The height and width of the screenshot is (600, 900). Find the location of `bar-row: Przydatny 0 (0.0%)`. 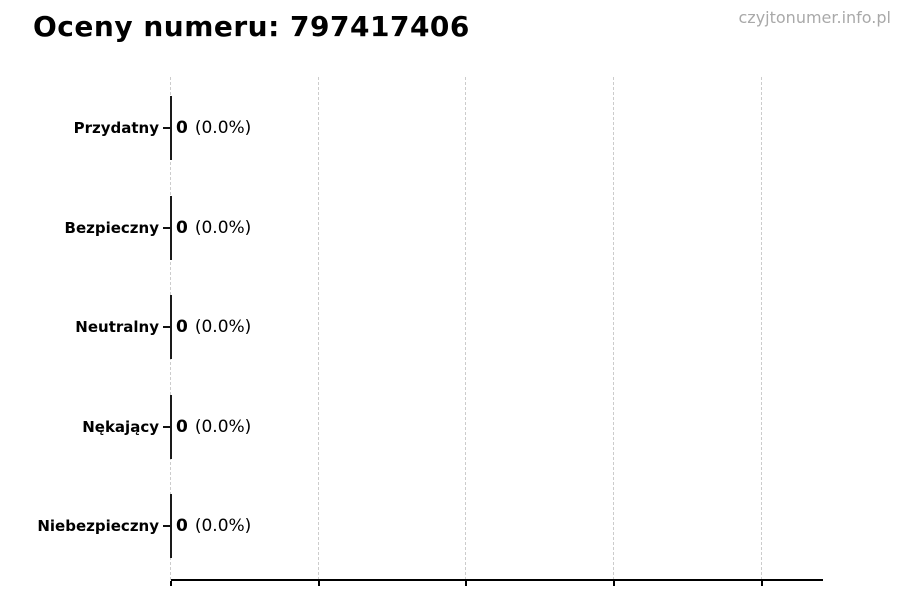

bar-row: Przydatny 0 (0.0%) is located at coordinates (450, 128).